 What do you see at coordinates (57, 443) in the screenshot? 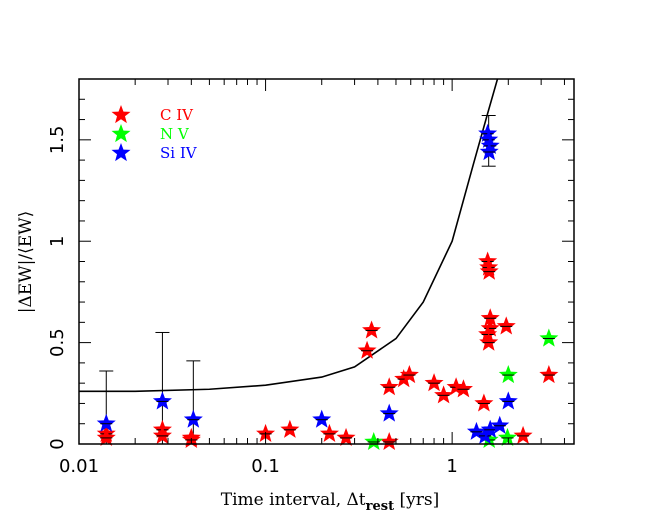
I see `y-tick-label: 0` at bounding box center [57, 443].